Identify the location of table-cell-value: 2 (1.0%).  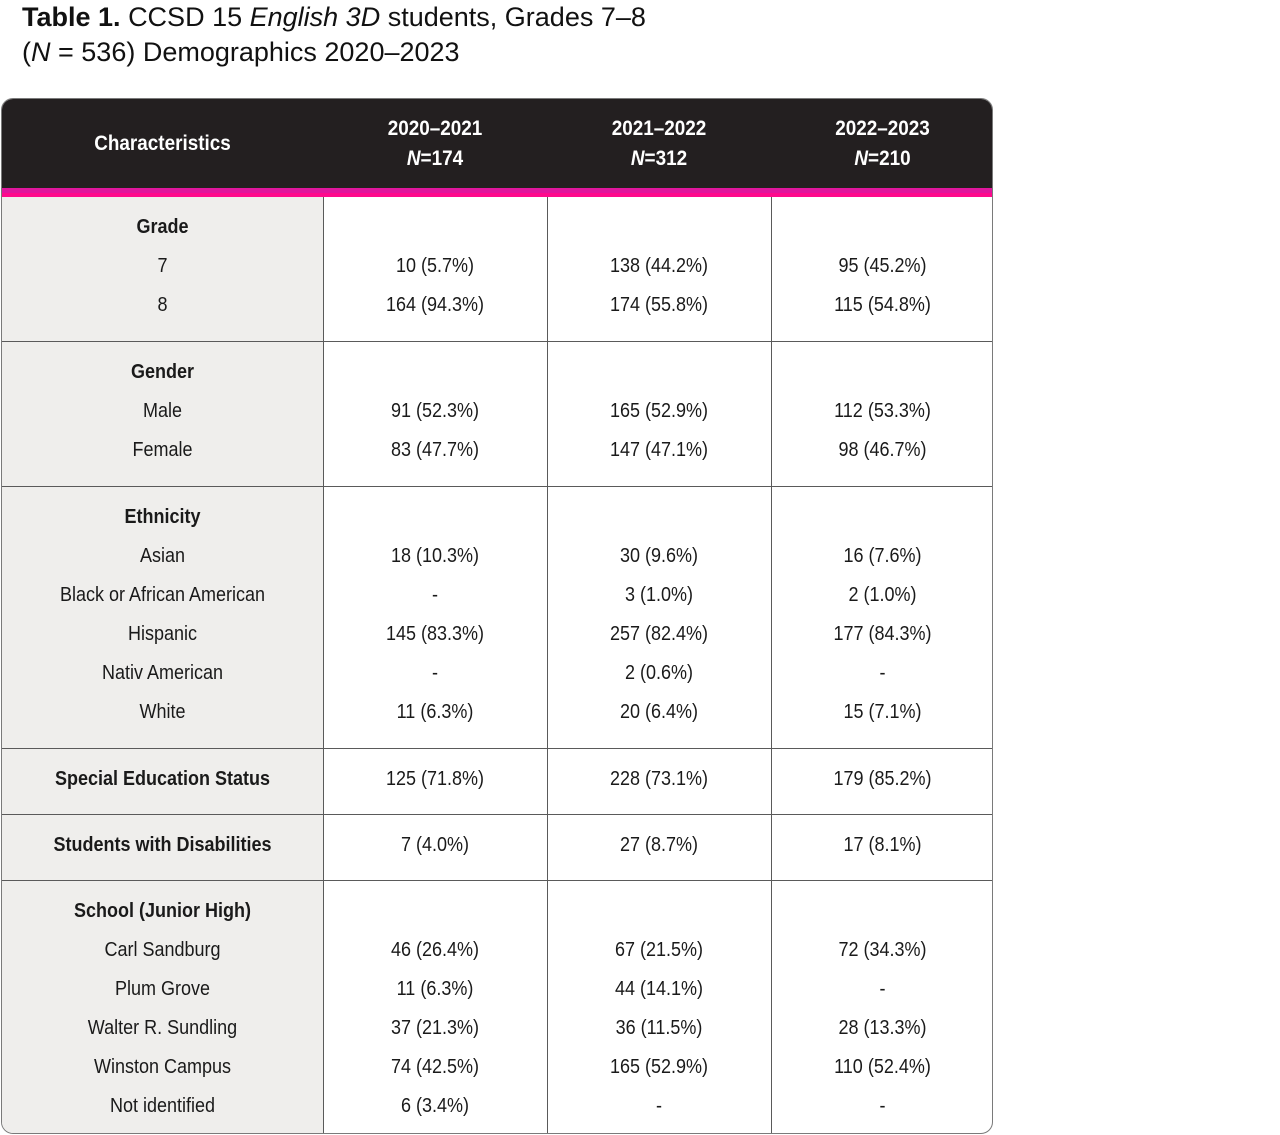
(882, 595).